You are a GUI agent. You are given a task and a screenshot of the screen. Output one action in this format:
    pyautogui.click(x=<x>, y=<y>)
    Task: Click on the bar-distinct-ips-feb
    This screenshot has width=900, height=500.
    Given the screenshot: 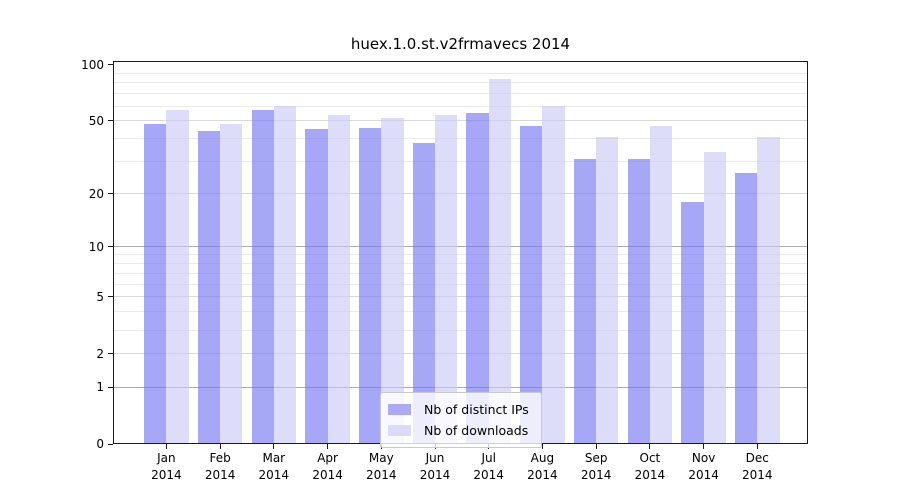 What is the action you would take?
    pyautogui.click(x=209, y=287)
    